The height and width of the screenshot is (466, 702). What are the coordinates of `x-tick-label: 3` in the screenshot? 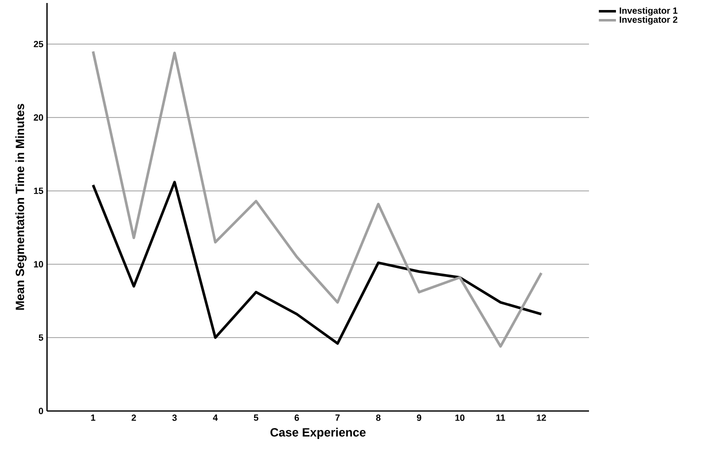 It's located at (174, 417).